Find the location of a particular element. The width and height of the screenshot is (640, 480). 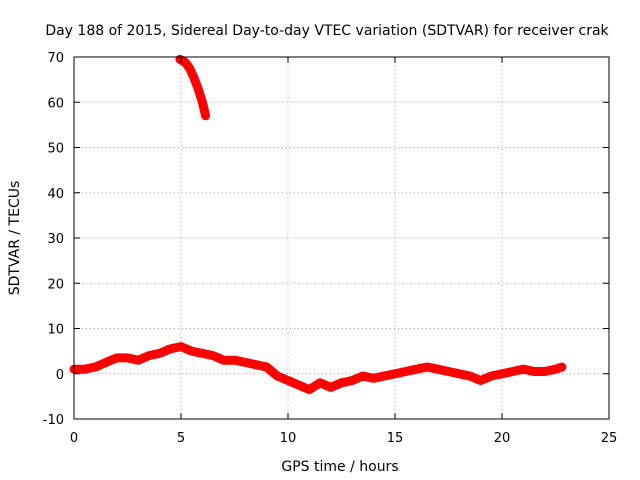

x-tick-label: 15 is located at coordinates (395, 438).